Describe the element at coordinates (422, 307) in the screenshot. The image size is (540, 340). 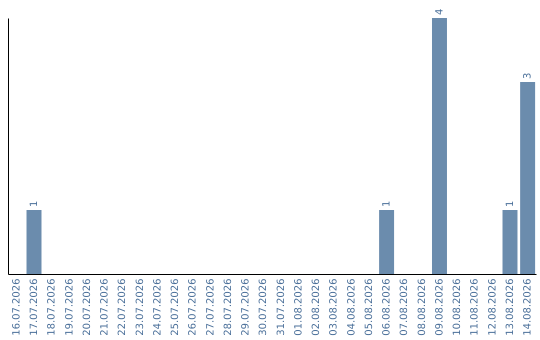
I see `x-tick-label: 08.08.2026` at that location.